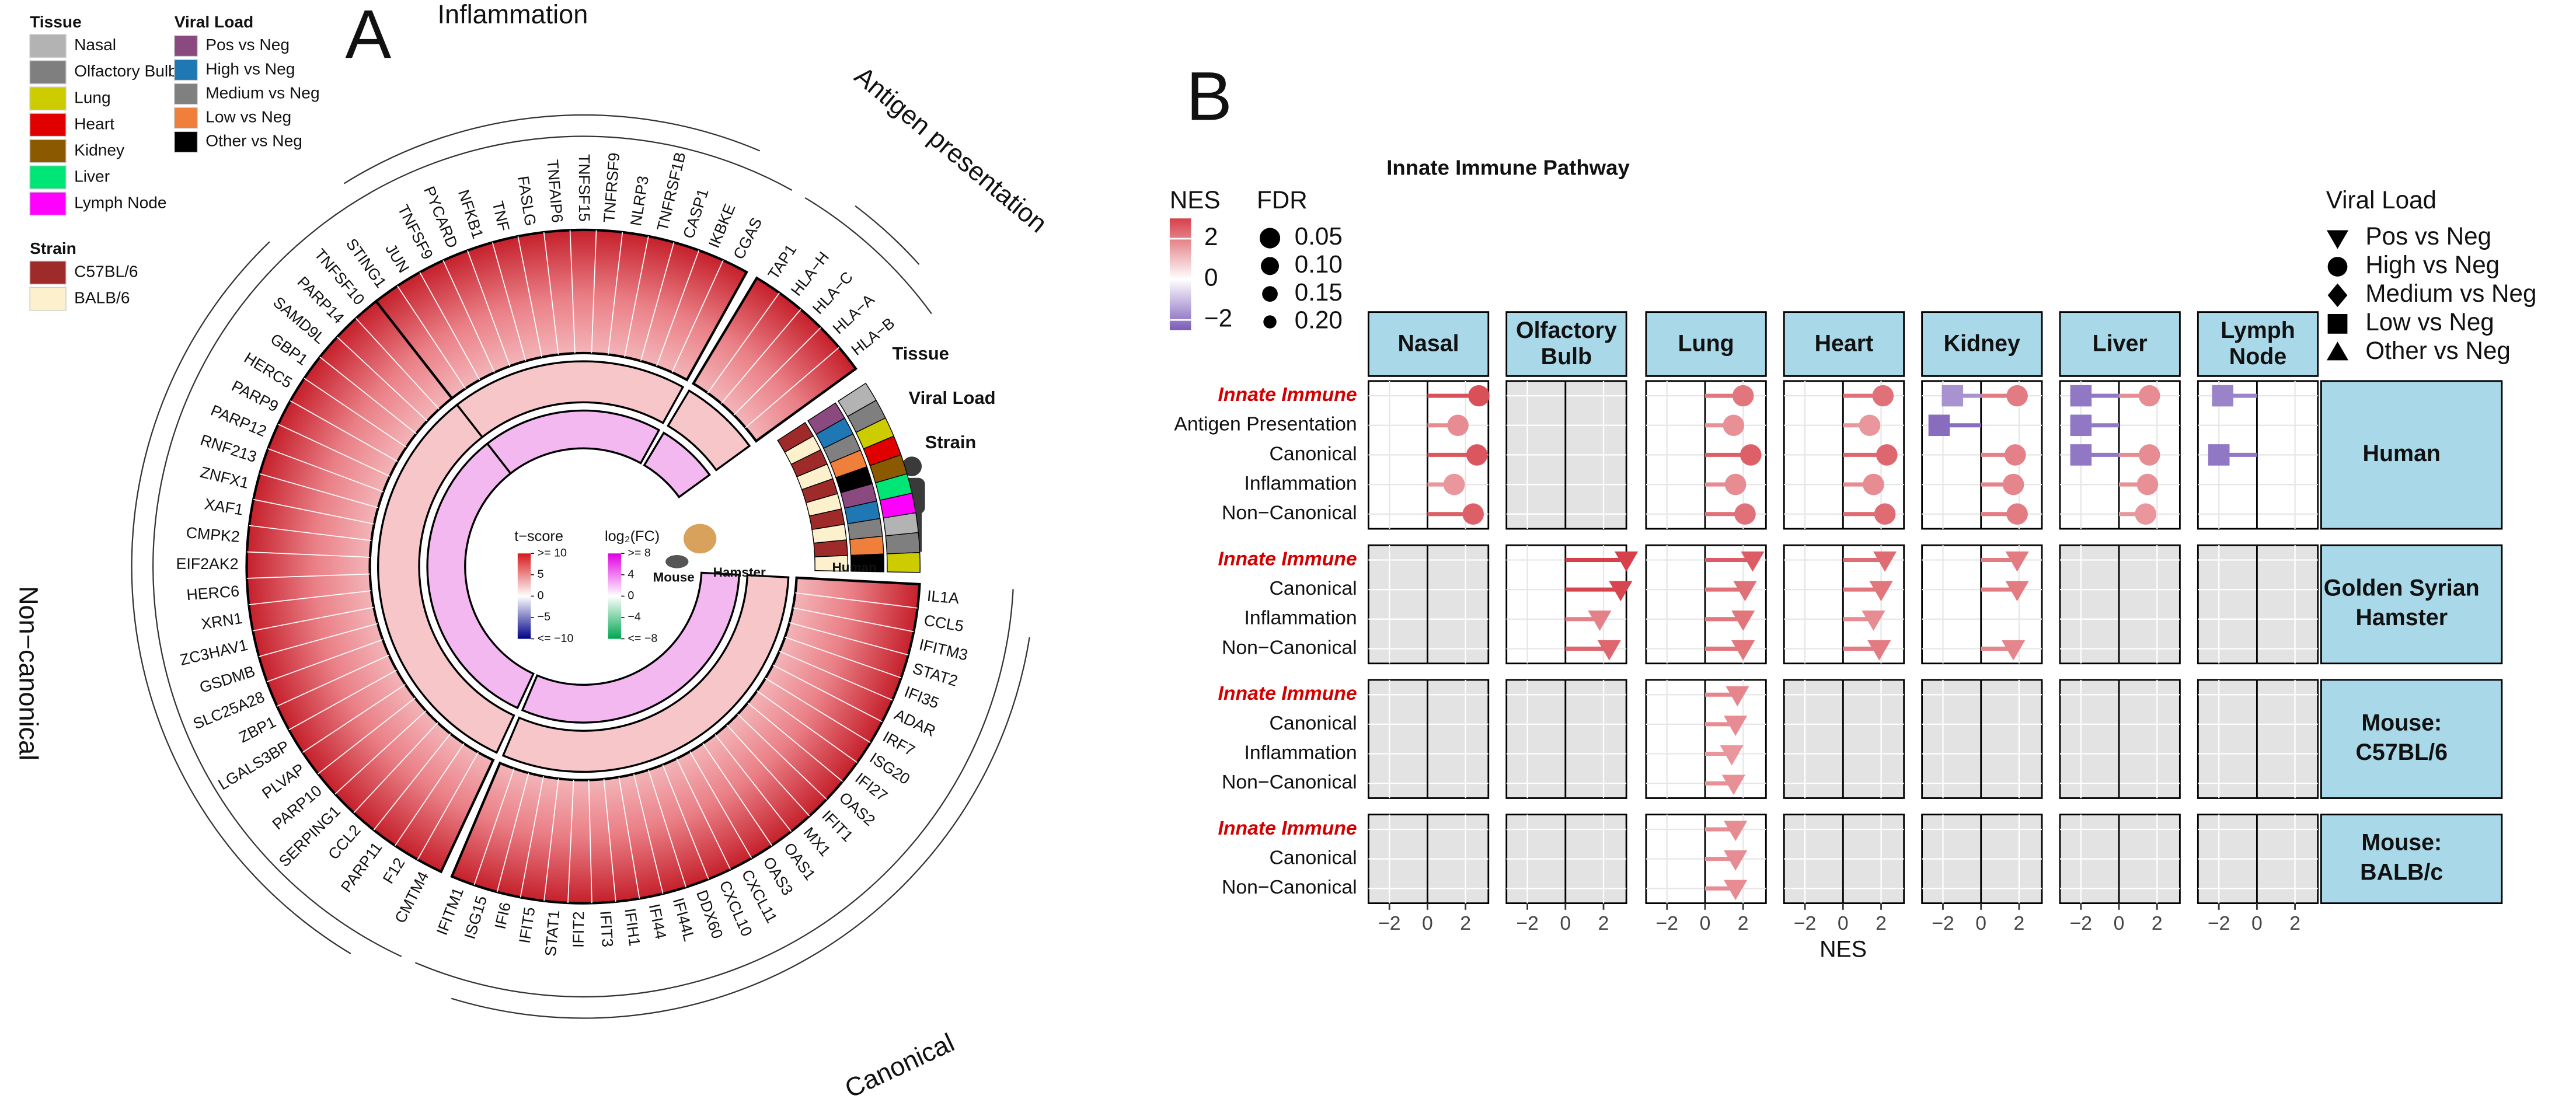  I want to click on ring-label: Strain, so click(951, 442).